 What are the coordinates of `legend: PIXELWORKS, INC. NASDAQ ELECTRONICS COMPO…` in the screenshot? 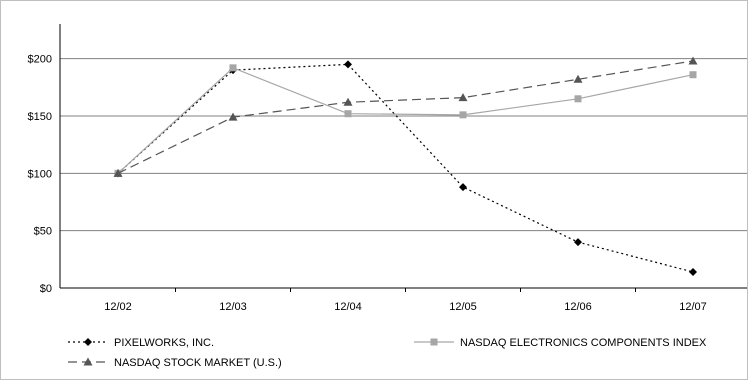 It's located at (387, 353).